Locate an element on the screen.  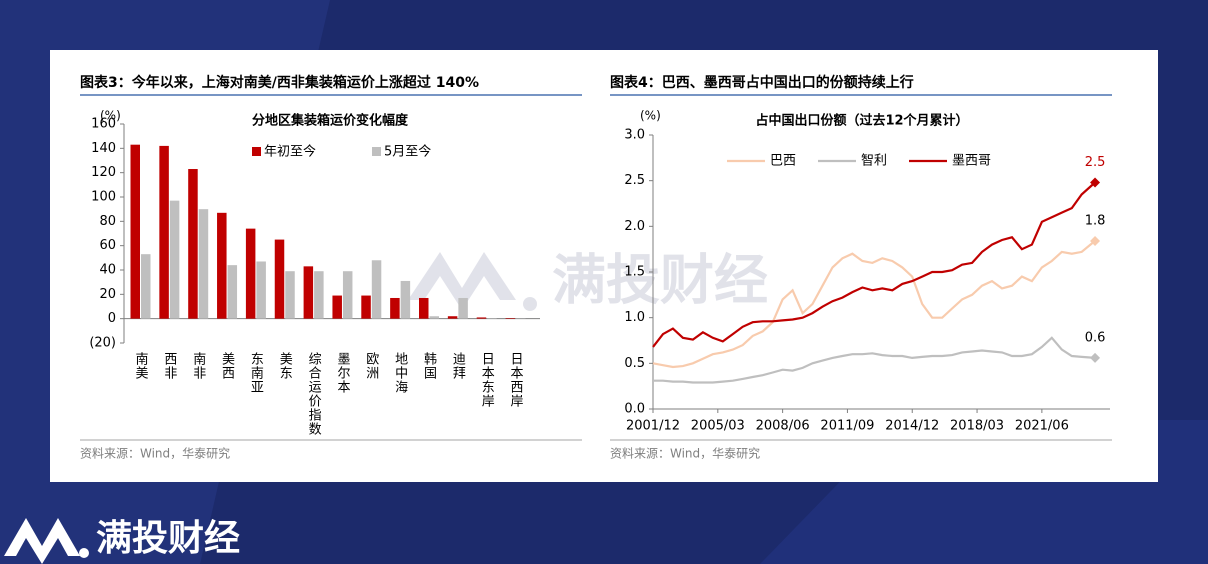
x-tick-label: 迪拜 is located at coordinates (458, 366).